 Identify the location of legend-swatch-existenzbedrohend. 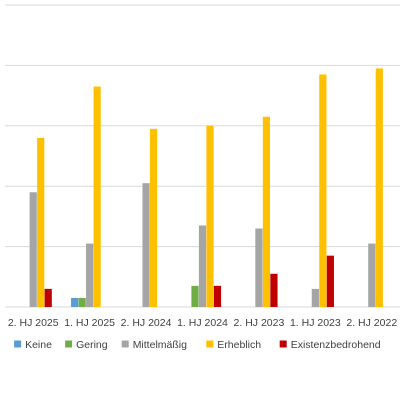
(283, 344).